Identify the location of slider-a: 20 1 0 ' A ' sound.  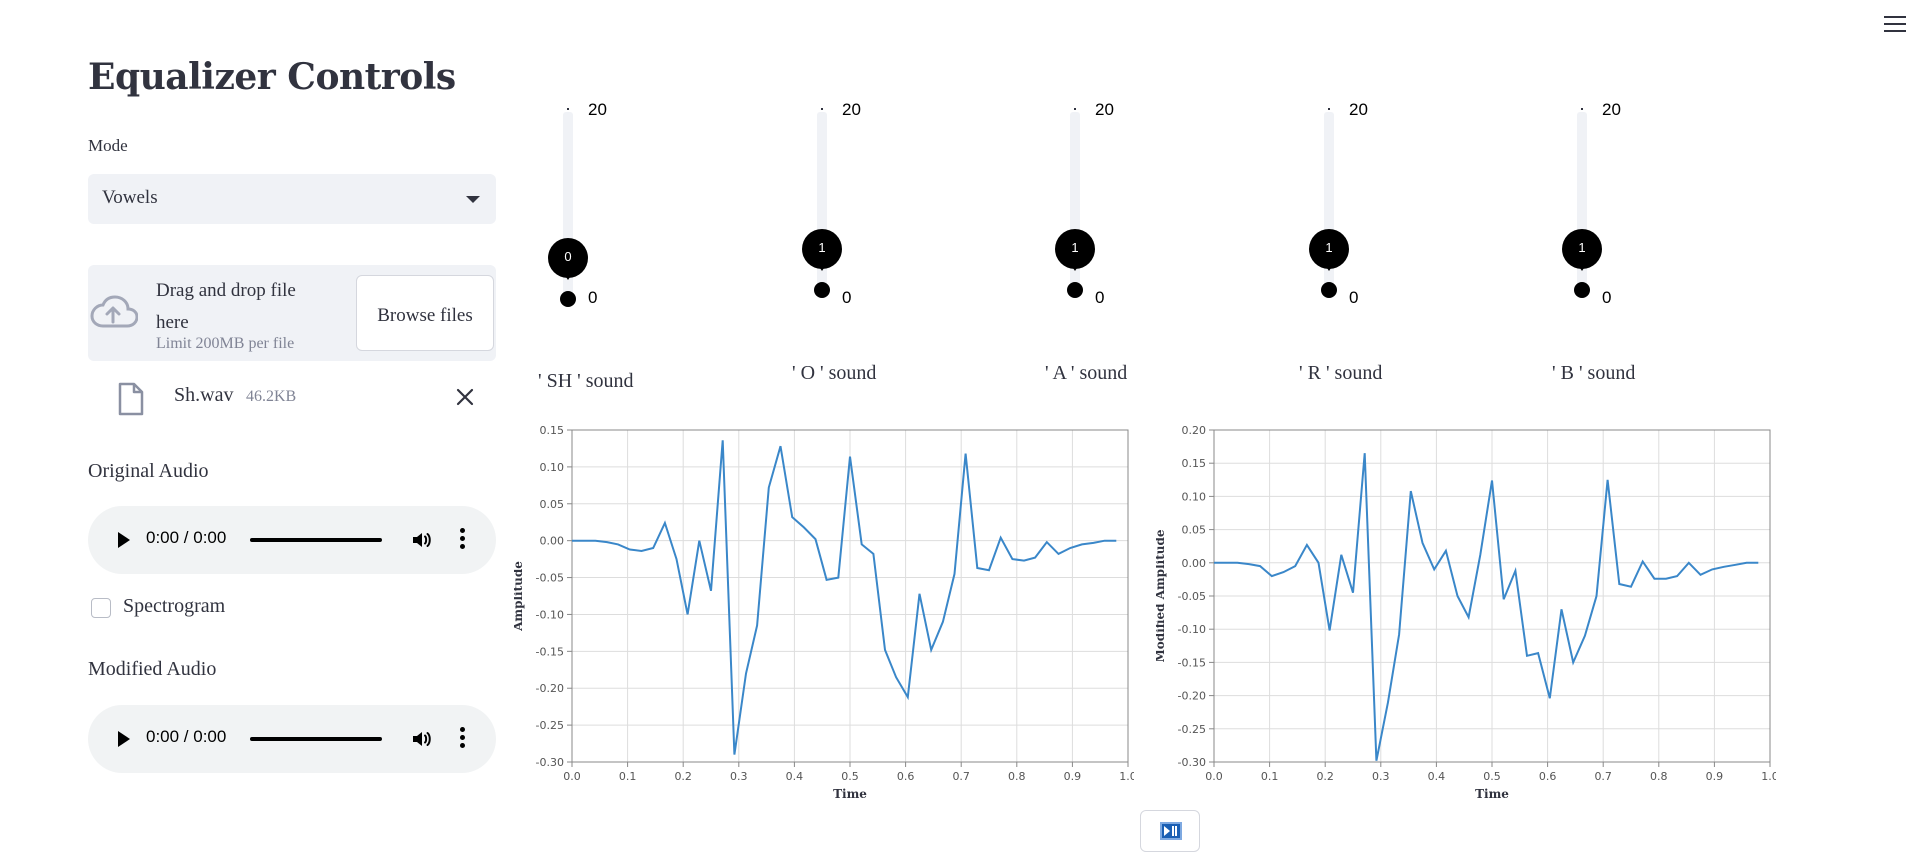
(1135, 242).